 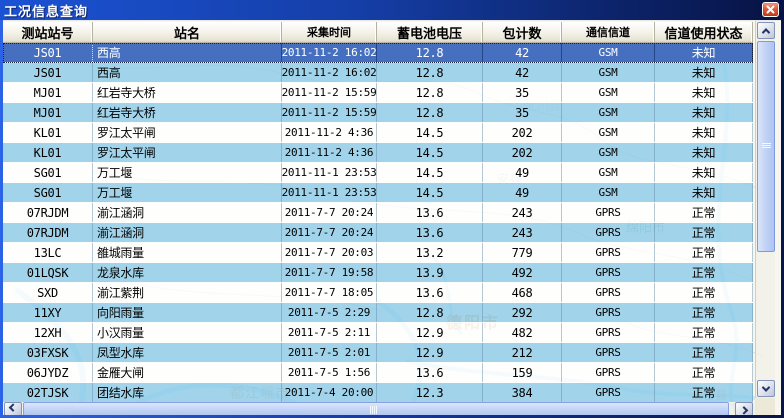 What do you see at coordinates (329, 332) in the screenshot?
I see `cell-collect-time: 2011-7-5 2:11` at bounding box center [329, 332].